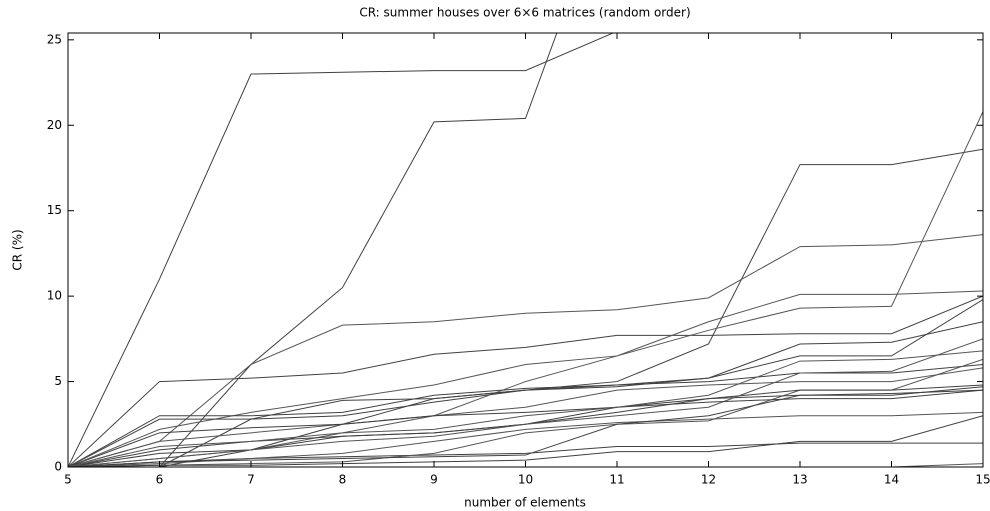 The width and height of the screenshot is (990, 511). Describe the element at coordinates (54, 39) in the screenshot. I see `y-tick-label: 25` at that location.